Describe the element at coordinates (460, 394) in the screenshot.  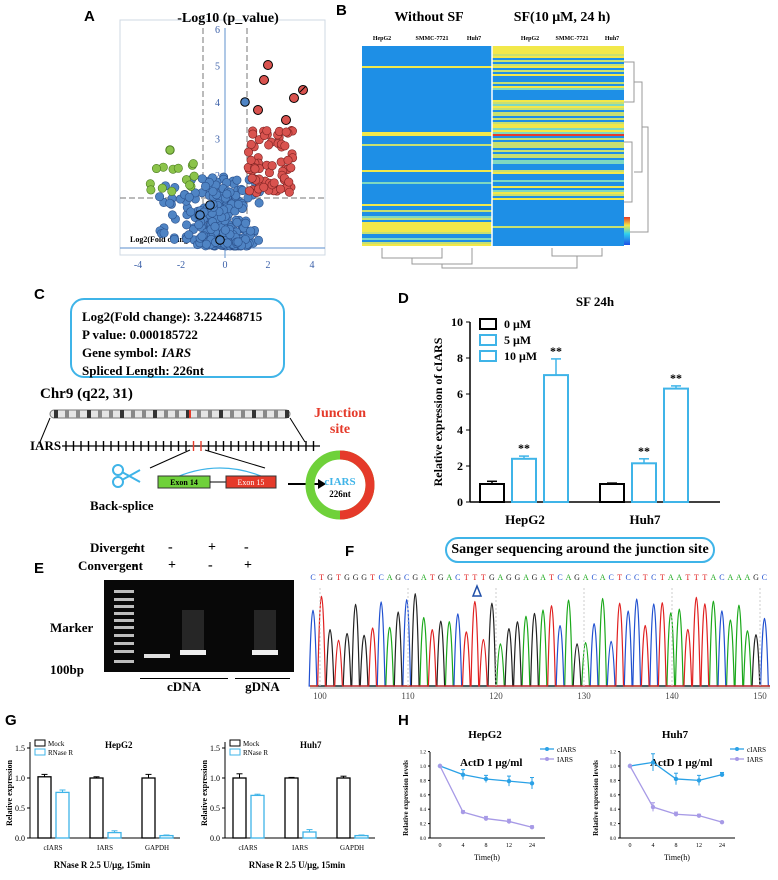
I see `chart-d-ytick-label: 6` at that location.